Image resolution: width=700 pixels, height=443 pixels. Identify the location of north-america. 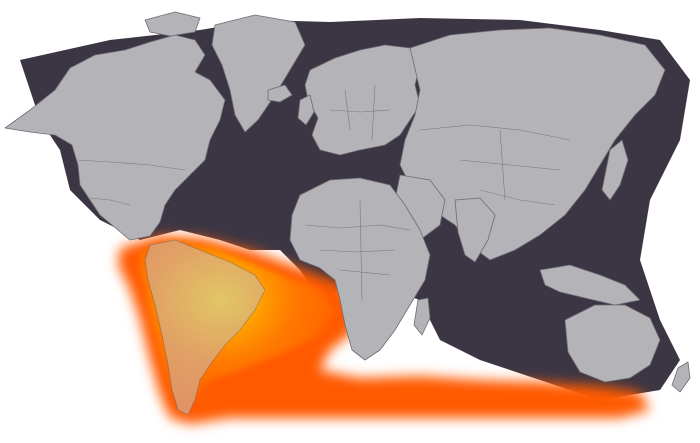
(115, 137).